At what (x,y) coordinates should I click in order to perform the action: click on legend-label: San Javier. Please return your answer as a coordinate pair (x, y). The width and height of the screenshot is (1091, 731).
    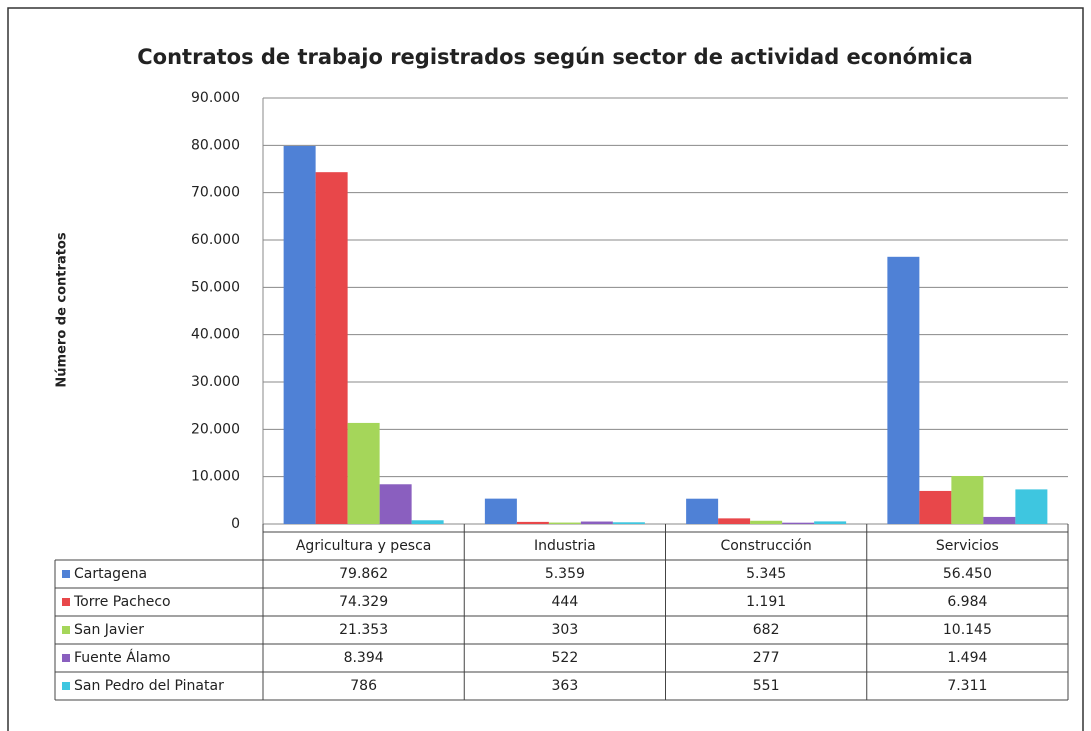
    Looking at the image, I should click on (109, 630).